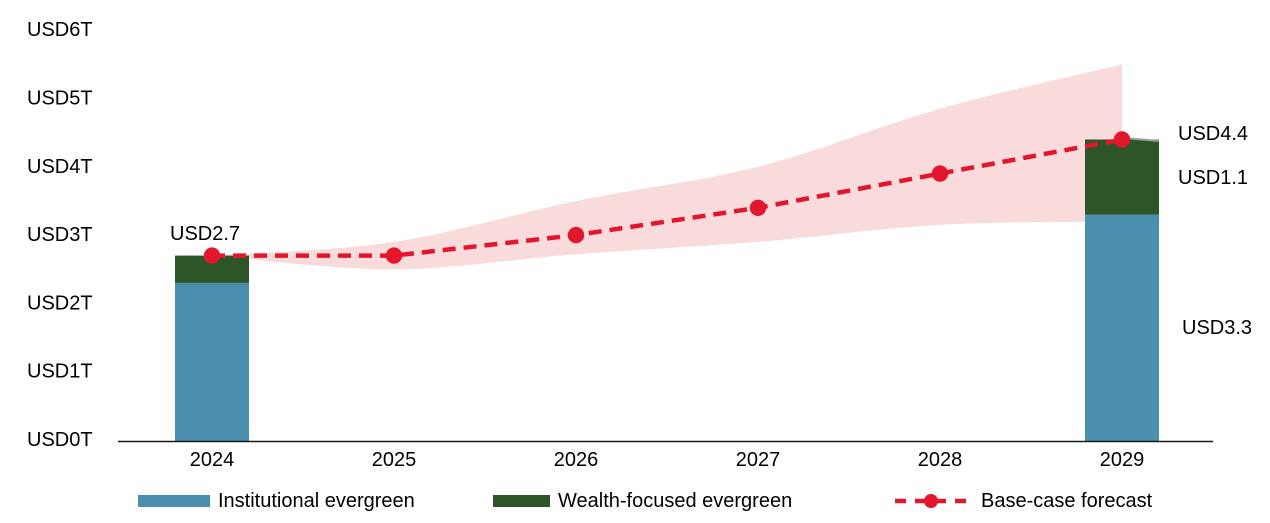 The width and height of the screenshot is (1270, 523). What do you see at coordinates (60, 303) in the screenshot?
I see `y-tick-2: USD2T` at bounding box center [60, 303].